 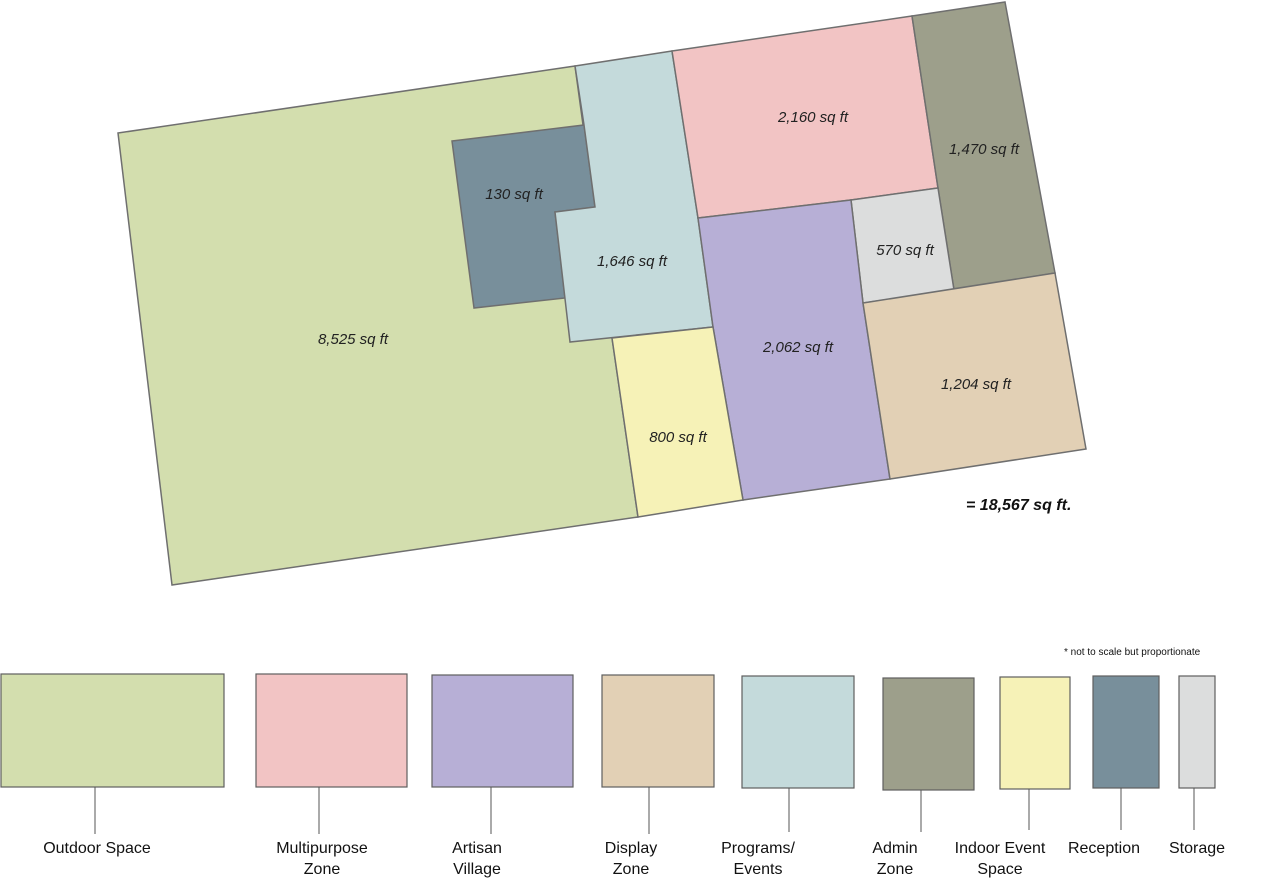 What do you see at coordinates (502, 731) in the screenshot?
I see `legend-swatch-artisan-village` at bounding box center [502, 731].